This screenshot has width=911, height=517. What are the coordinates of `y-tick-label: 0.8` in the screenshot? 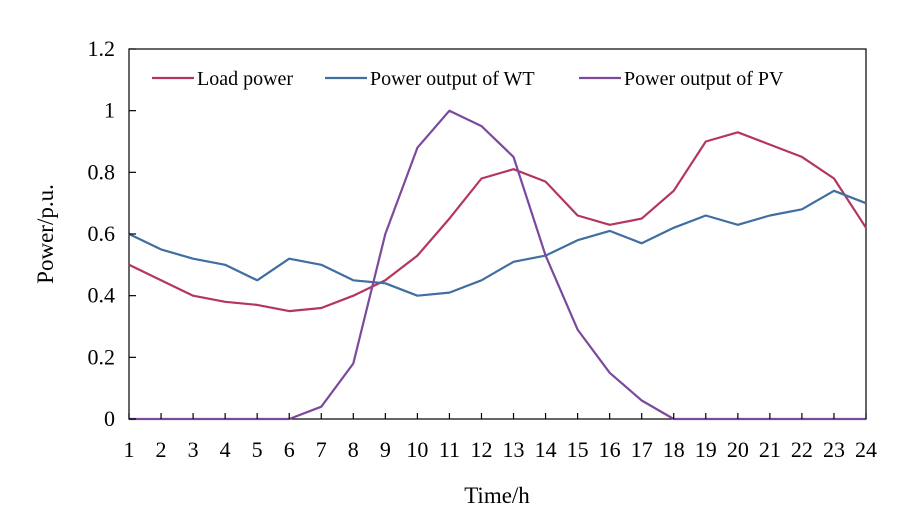 It's located at (102, 171).